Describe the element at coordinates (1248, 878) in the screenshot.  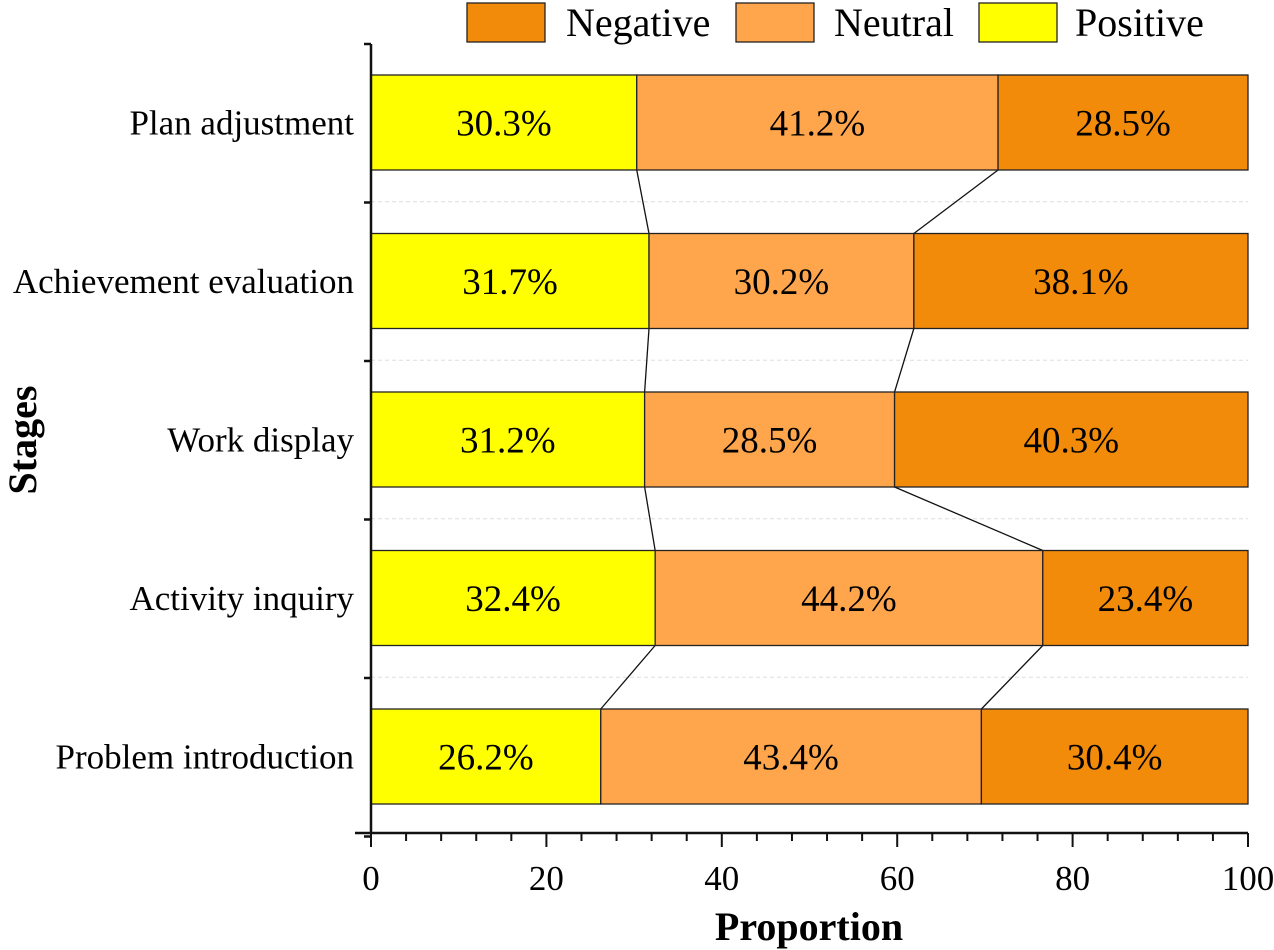
I see `x-tick-label: 100` at that location.